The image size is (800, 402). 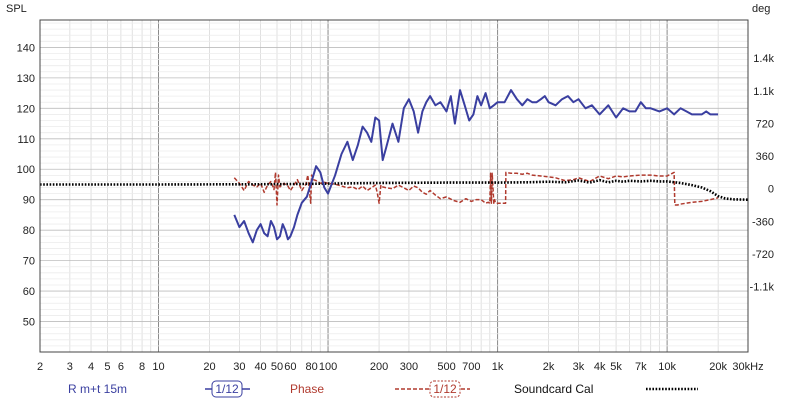 What do you see at coordinates (26, 170) in the screenshot?
I see `y-left-tick-label: 100` at bounding box center [26, 170].